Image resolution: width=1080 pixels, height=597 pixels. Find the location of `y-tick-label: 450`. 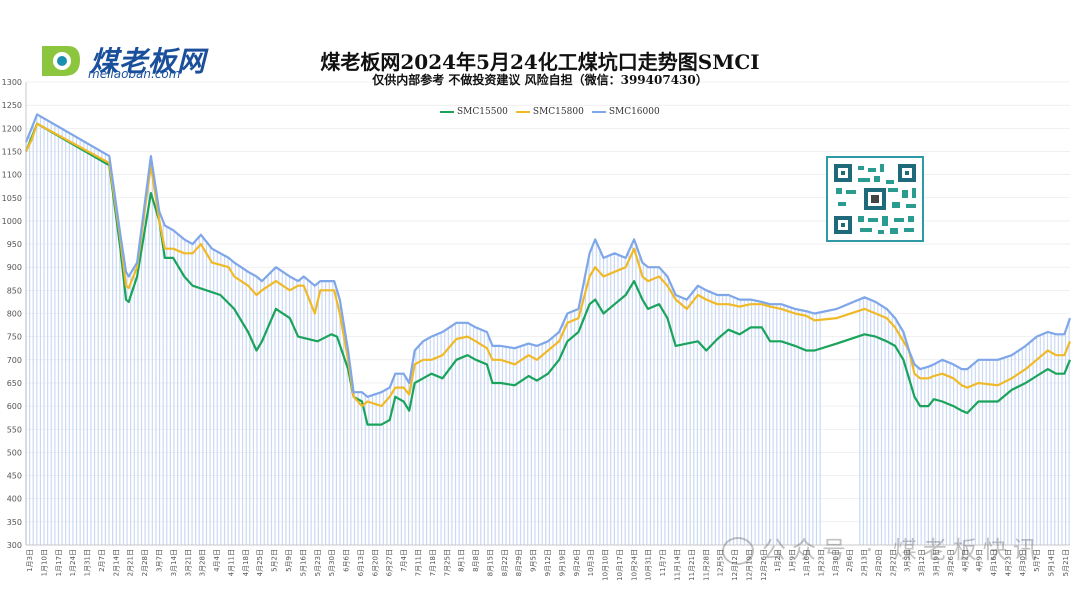

y-tick-label: 450 is located at coordinates (14, 476).